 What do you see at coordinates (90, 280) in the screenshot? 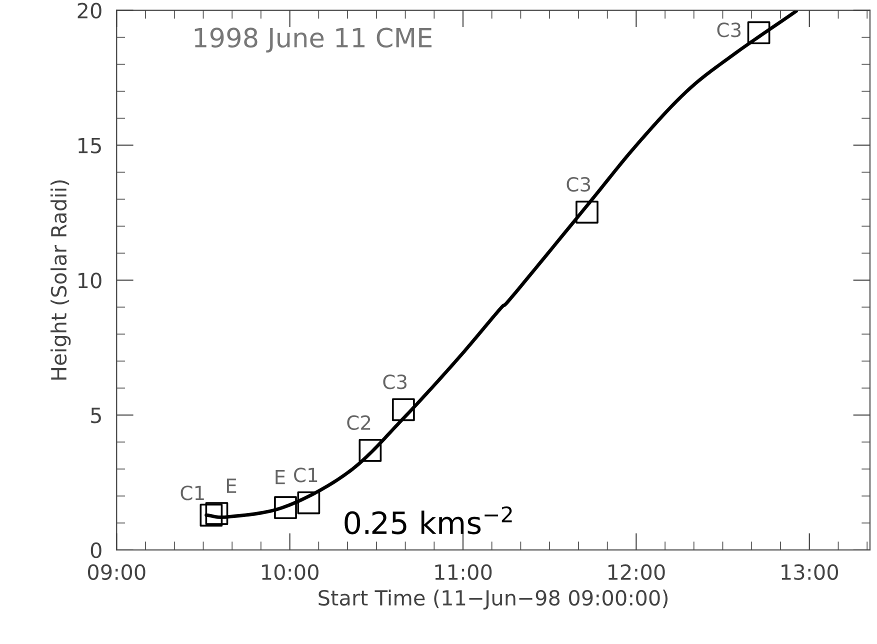
I see `y-tick-label: 10` at bounding box center [90, 280].